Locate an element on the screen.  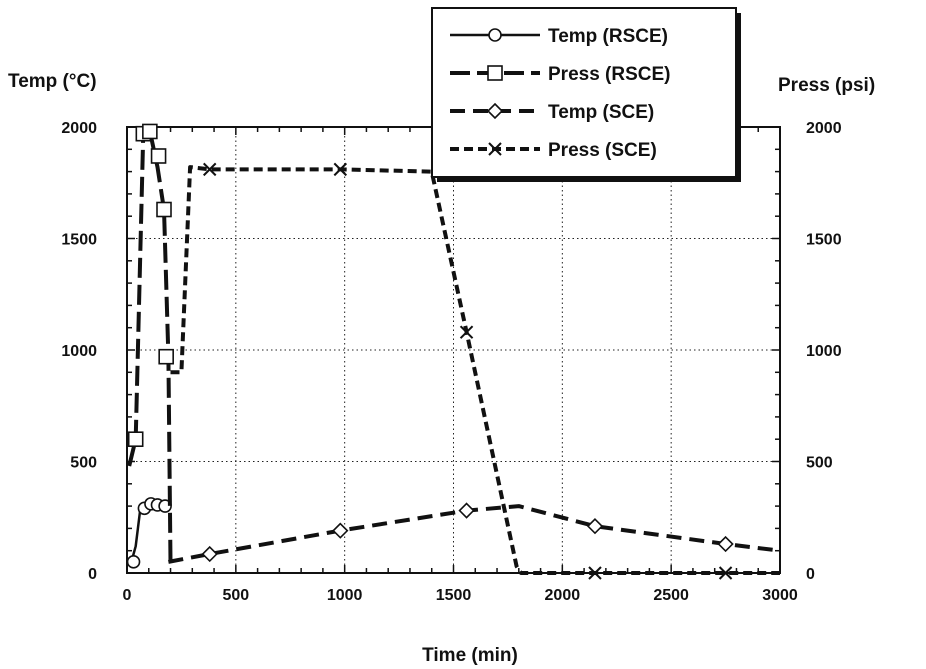
legend-item-2: Press (RSCE) is located at coordinates (560, 74).